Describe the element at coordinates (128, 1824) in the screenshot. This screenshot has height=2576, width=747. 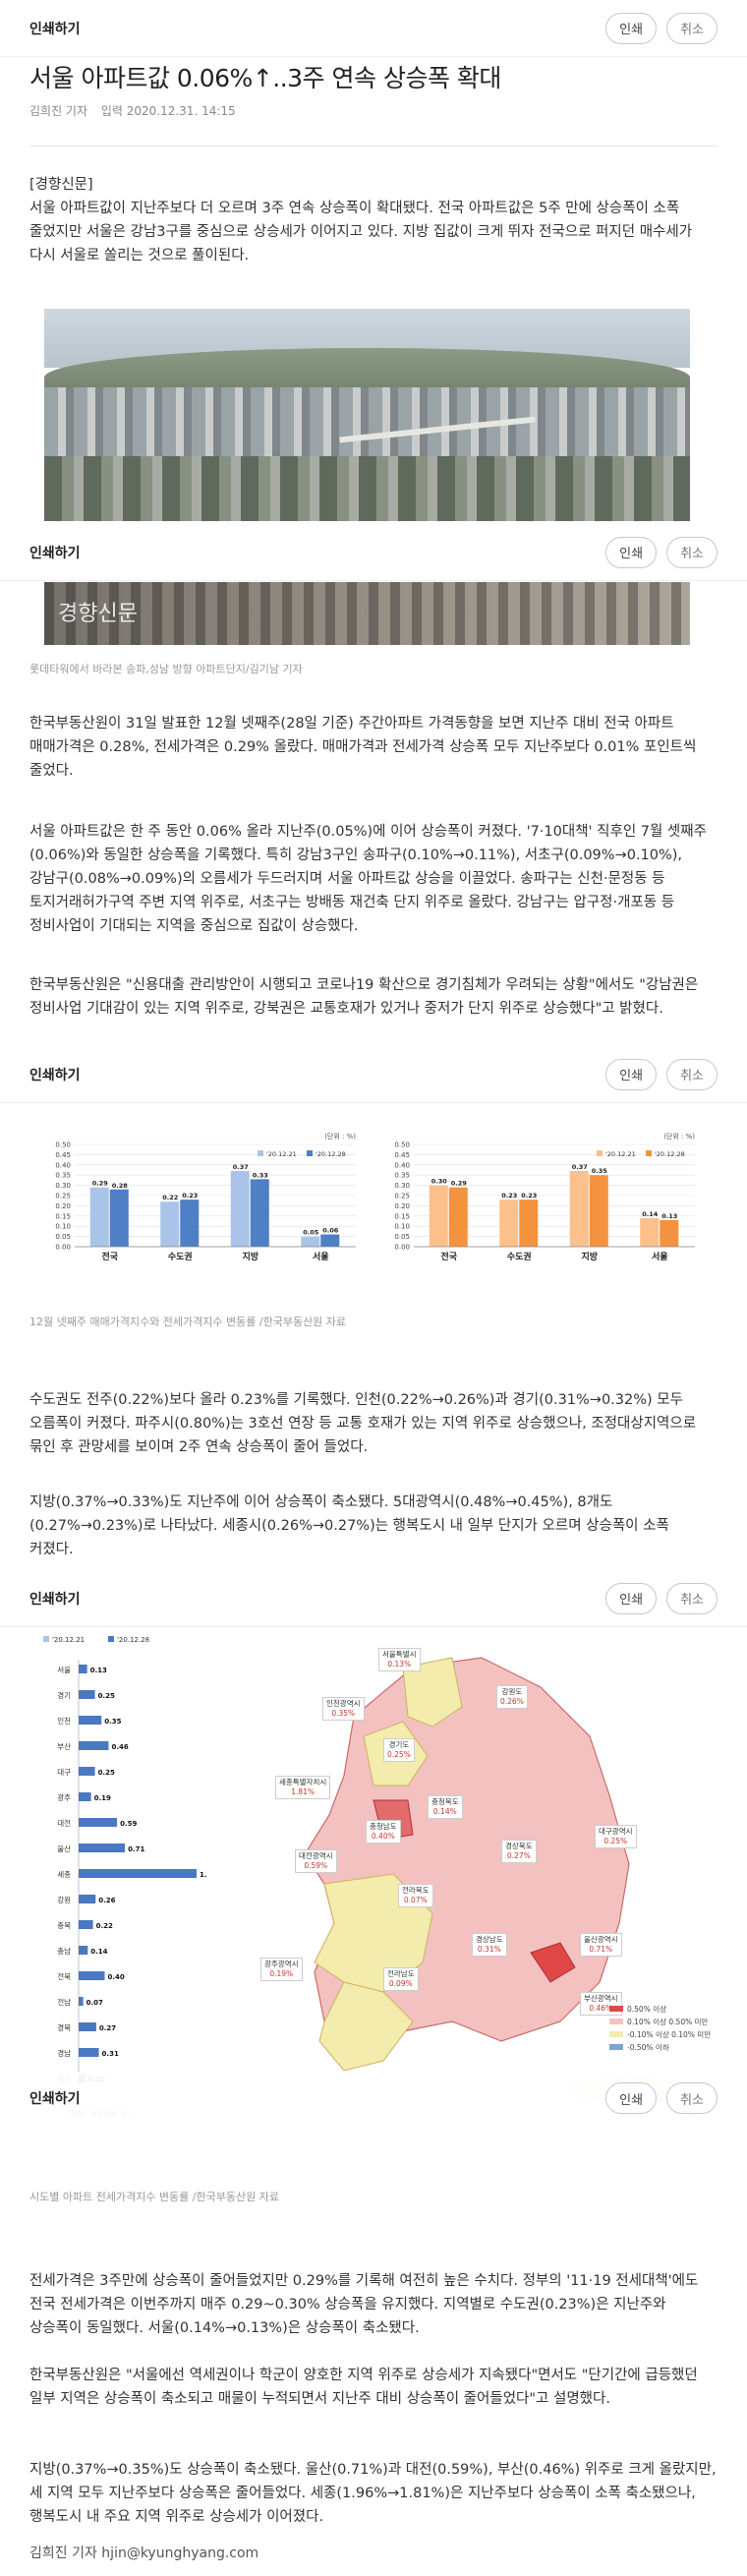
I see `data-label: 0.59` at that location.